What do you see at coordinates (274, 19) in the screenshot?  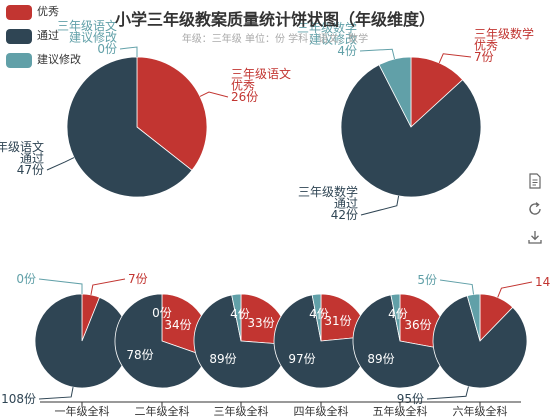 I see `chart-title: 小学三年级教案质量统计饼状图（年级维度）` at bounding box center [274, 19].